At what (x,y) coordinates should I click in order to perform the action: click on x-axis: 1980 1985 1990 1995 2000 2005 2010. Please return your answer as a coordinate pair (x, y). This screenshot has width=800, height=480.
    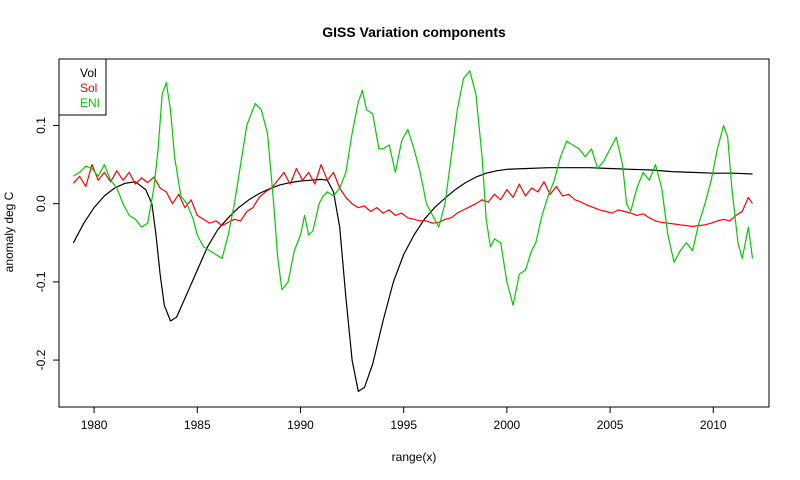
    Looking at the image, I should click on (404, 419).